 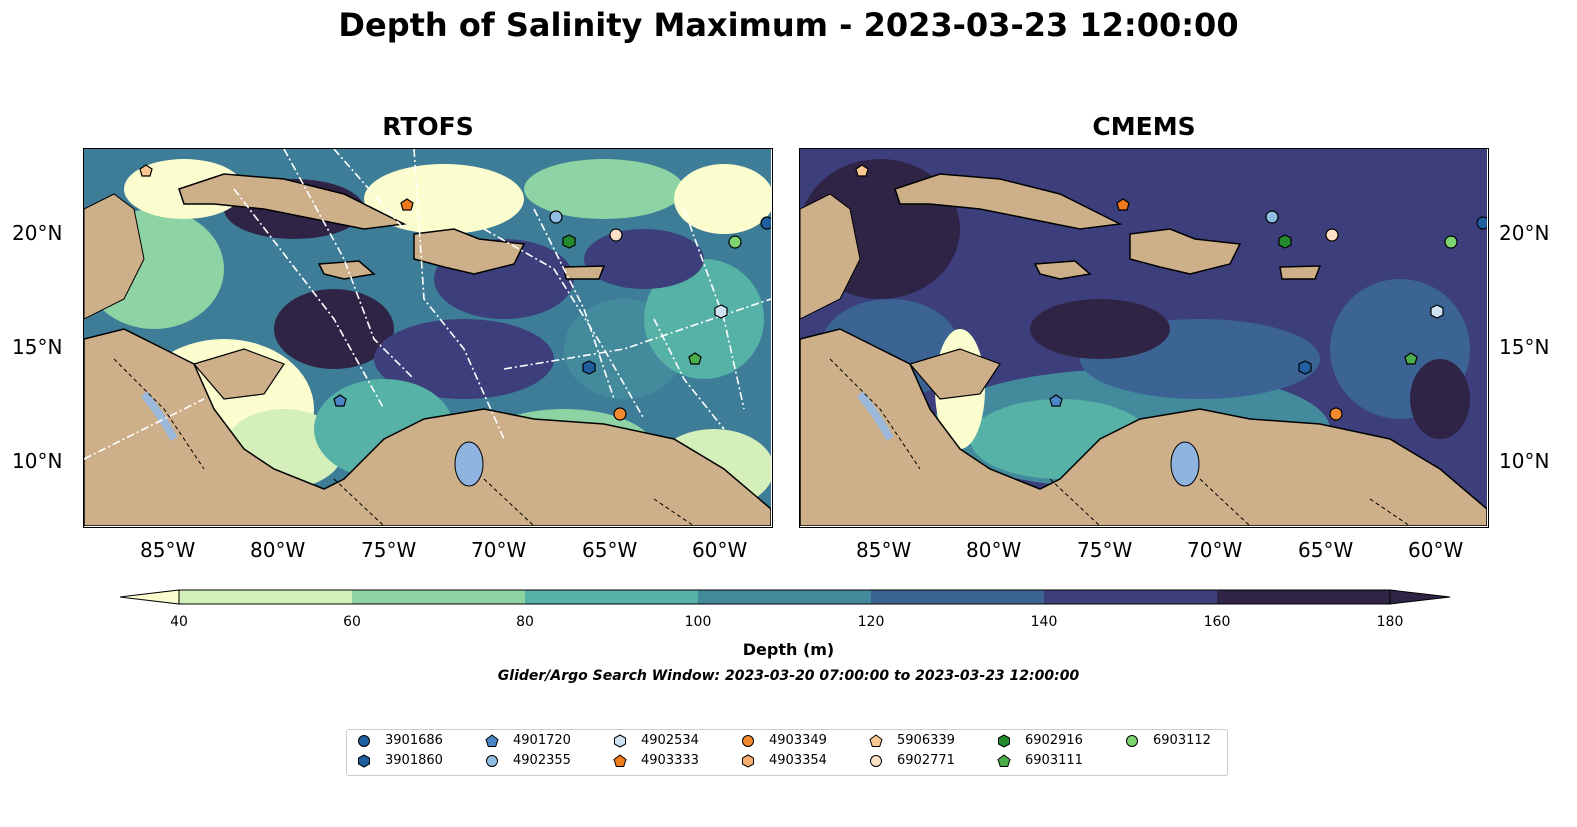 I want to click on lat-tick-right-20: 20°N, so click(x=1524, y=233).